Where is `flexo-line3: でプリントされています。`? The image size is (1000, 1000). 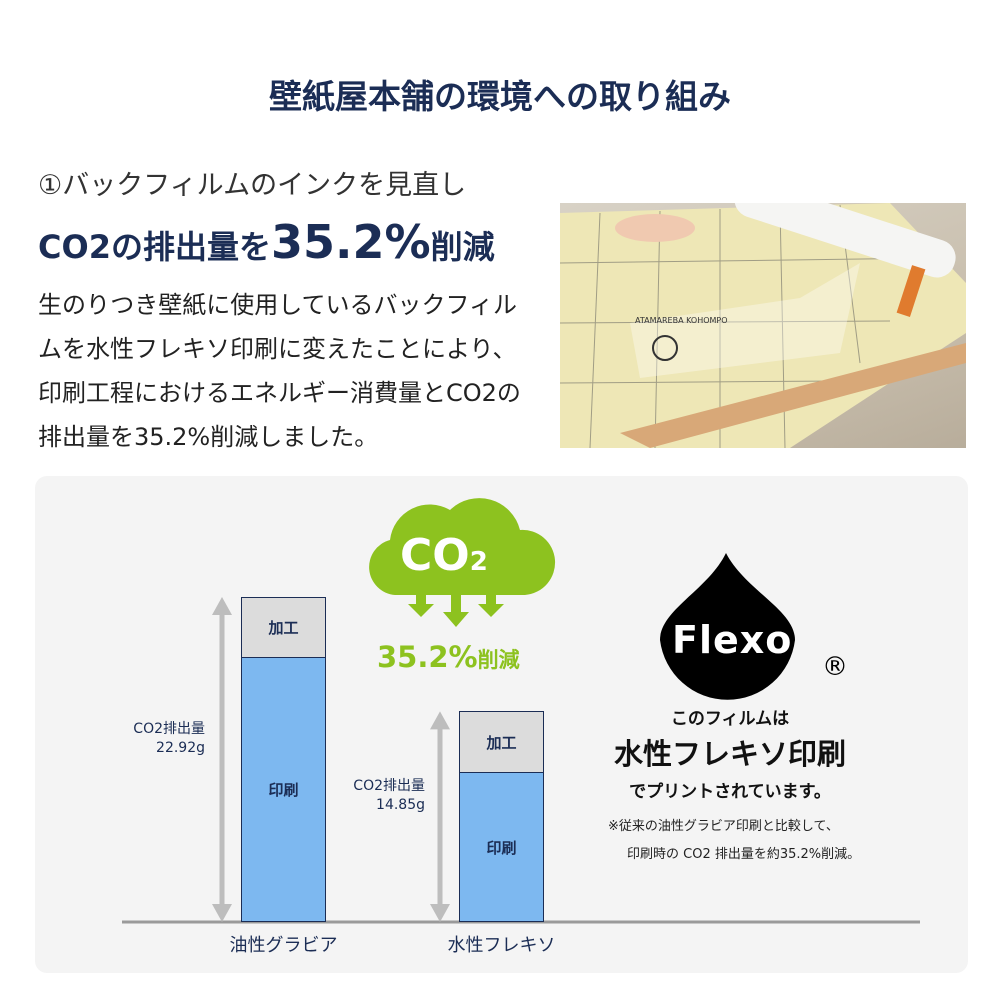 flexo-line3: でプリントされています。 is located at coordinates (730, 792).